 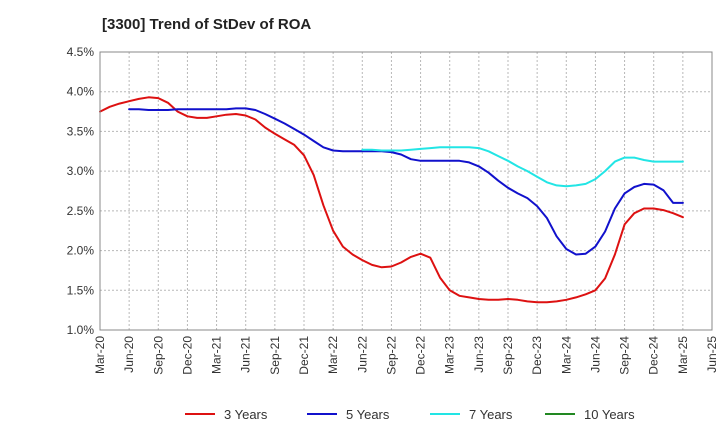 What do you see at coordinates (654, 355) in the screenshot?
I see `x-tick-label: Dec-24` at bounding box center [654, 355].